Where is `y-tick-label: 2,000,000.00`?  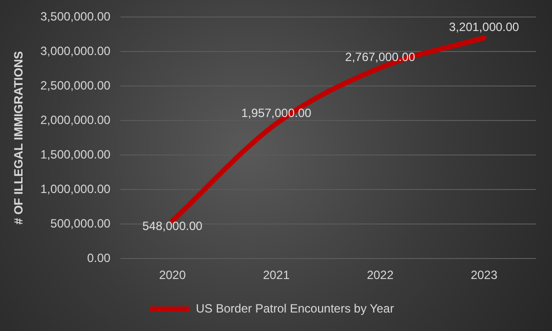
y-tick-label: 2,000,000.00 is located at coordinates (75, 119).